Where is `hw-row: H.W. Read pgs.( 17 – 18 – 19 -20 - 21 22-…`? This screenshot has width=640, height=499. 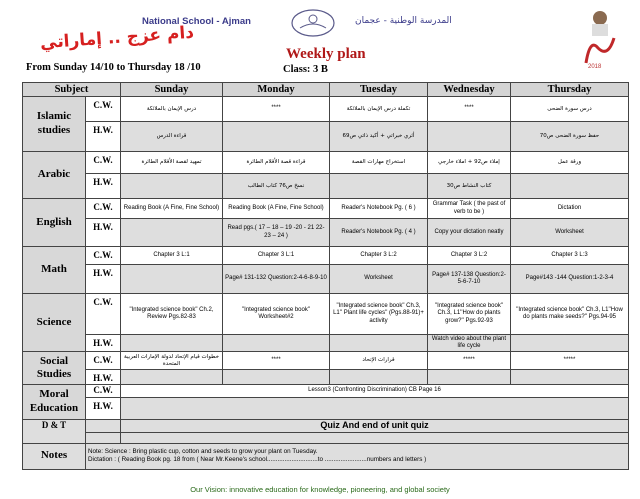 hw-row: H.W. Read pgs.( 17 – 18 – 19 -20 - 21 22-… is located at coordinates (326, 233).